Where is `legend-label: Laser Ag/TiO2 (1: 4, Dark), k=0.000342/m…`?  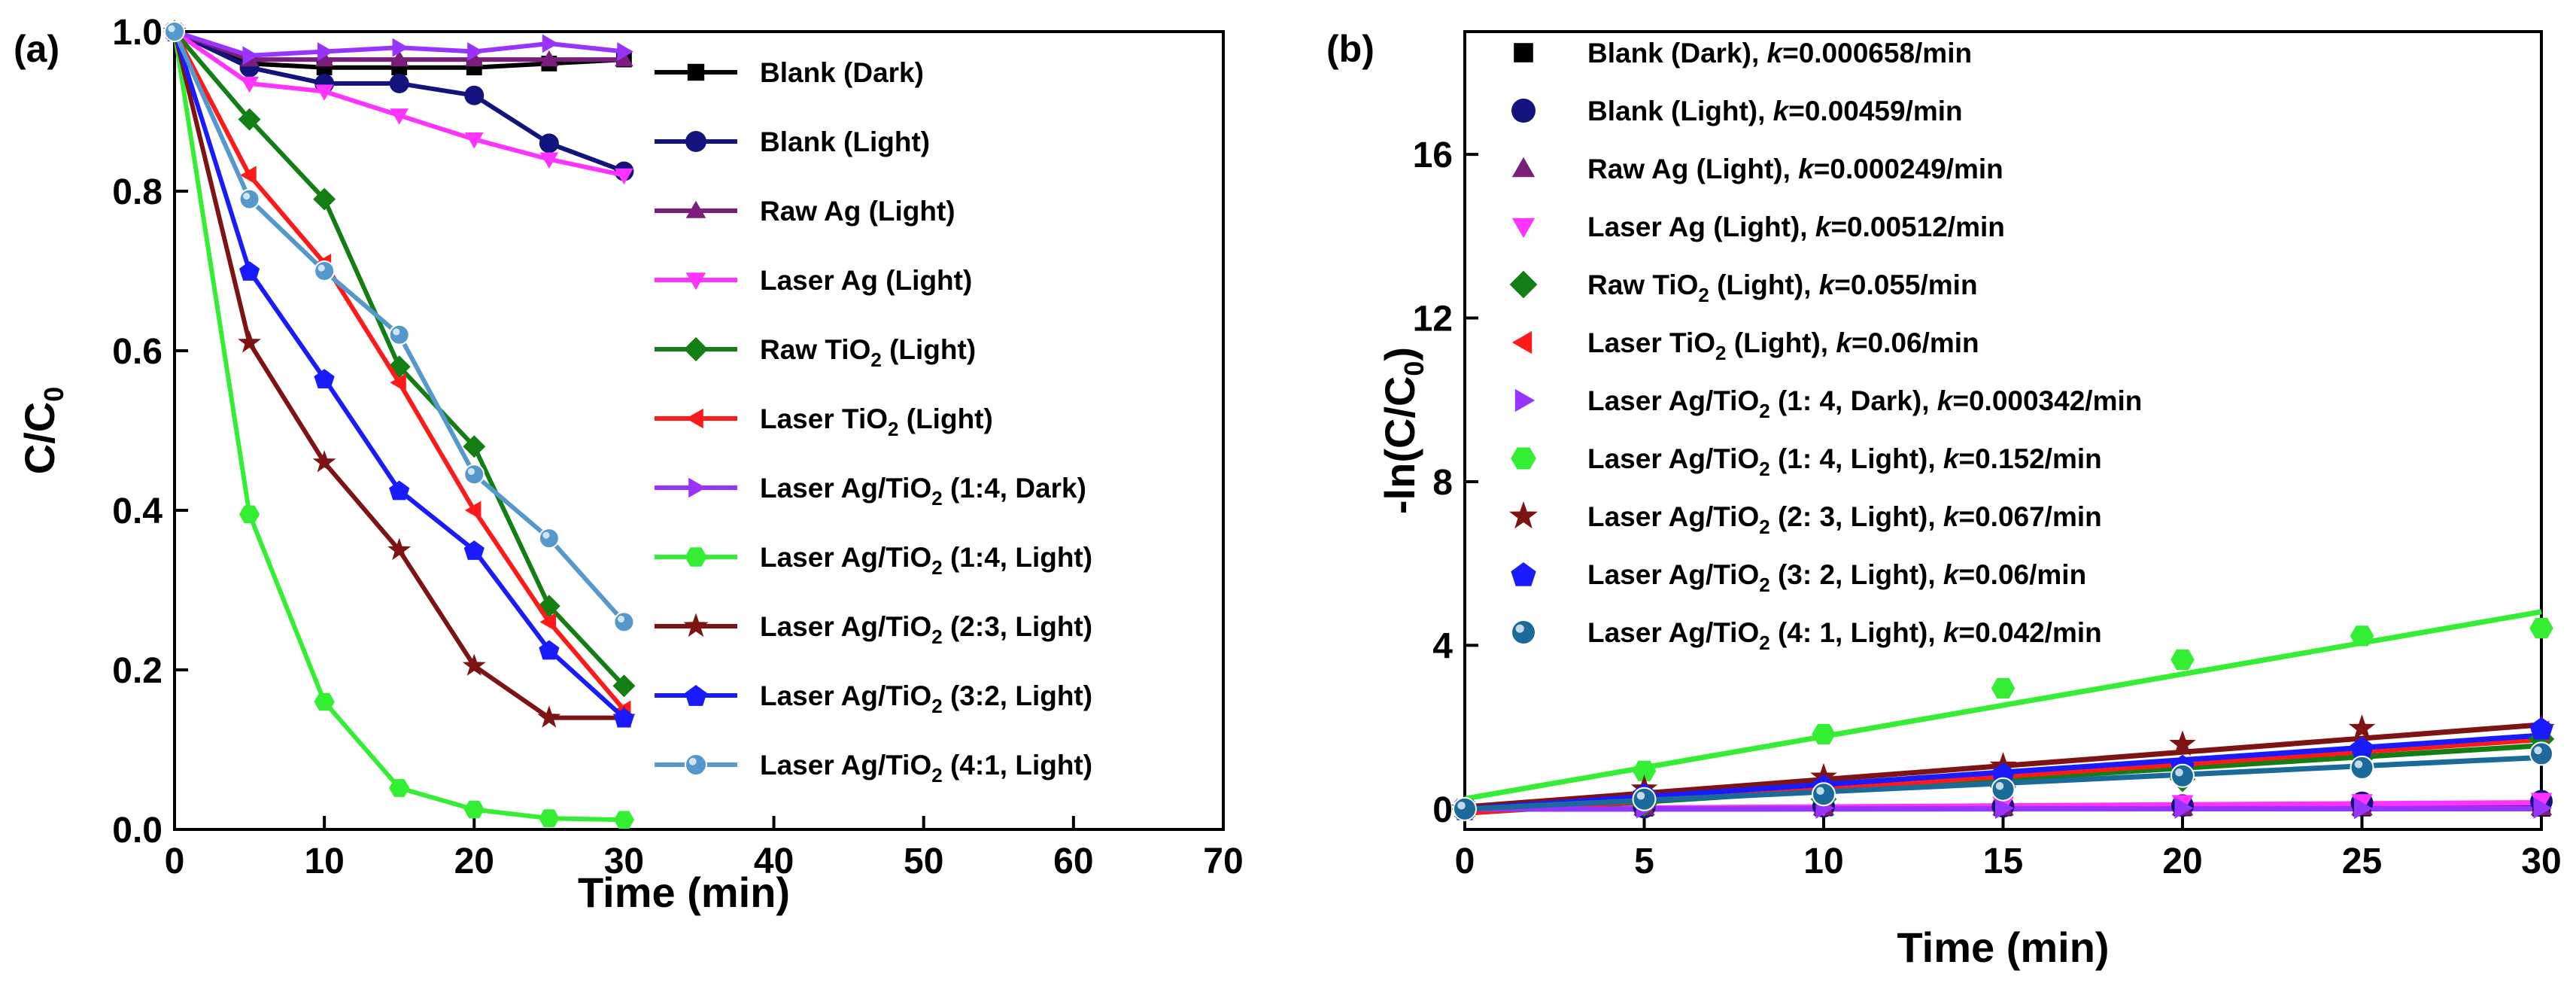
legend-label: Laser Ag/TiO2 (1: 4, Dark), k=0.000342/m… is located at coordinates (1865, 403).